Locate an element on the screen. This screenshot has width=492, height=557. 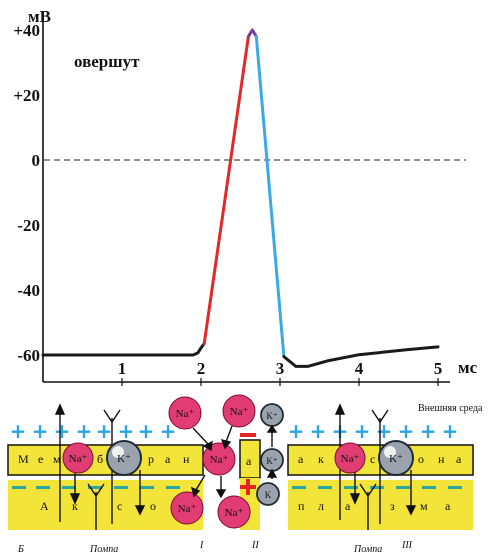
letter: е is located at coordinates (40, 459).